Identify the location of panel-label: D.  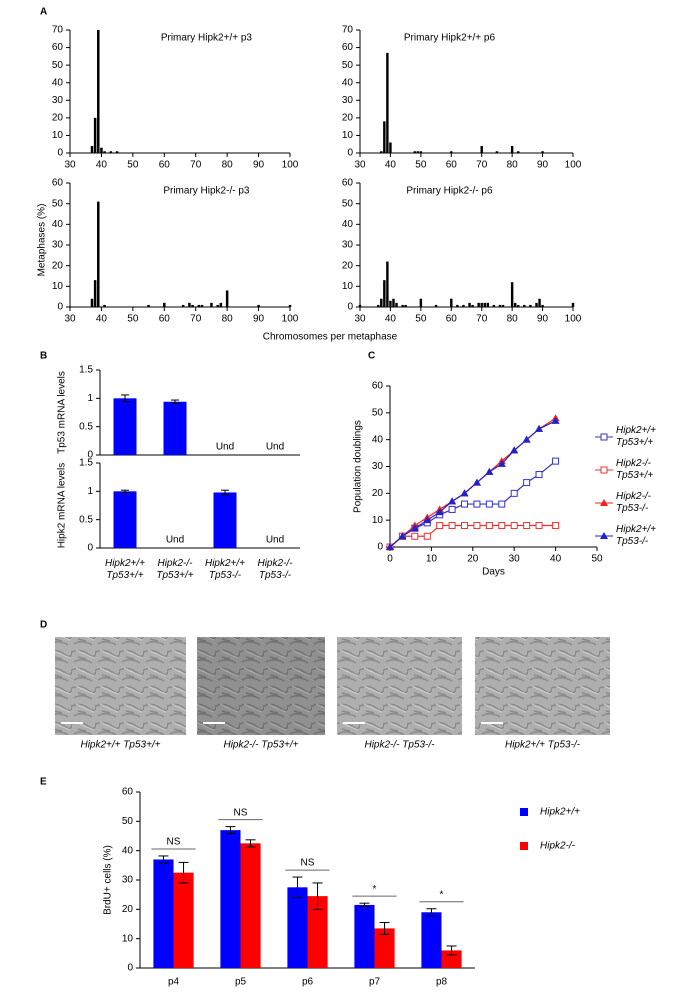
(43, 625).